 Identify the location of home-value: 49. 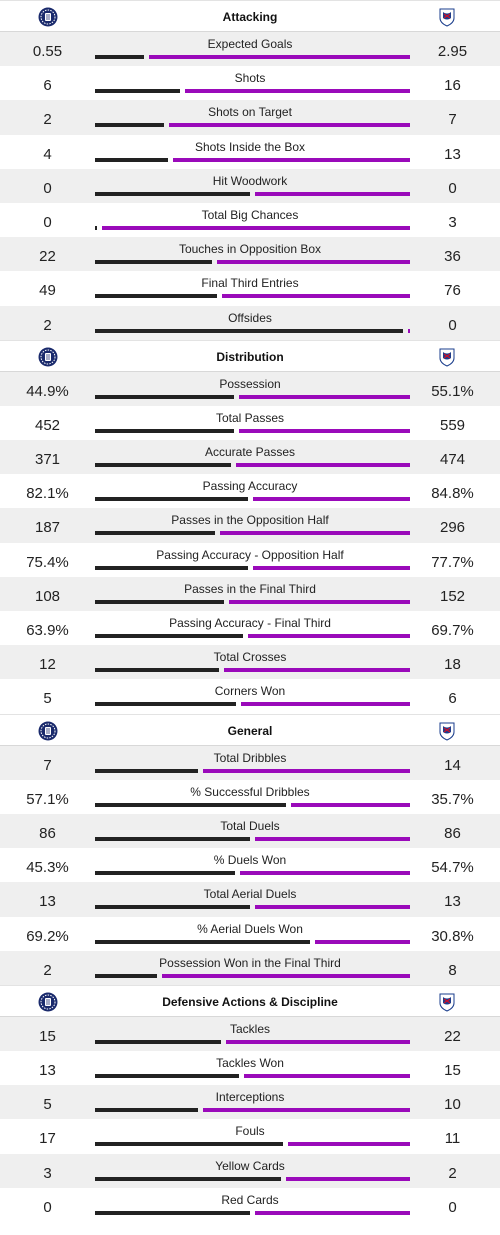
(47, 291).